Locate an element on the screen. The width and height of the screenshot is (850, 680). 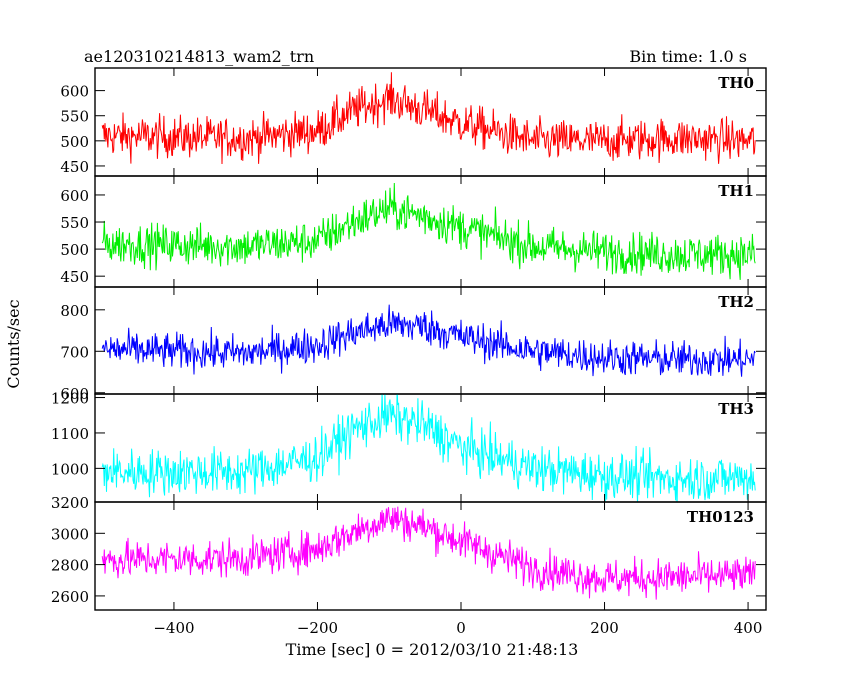
series-line-th3 is located at coordinates (428, 448).